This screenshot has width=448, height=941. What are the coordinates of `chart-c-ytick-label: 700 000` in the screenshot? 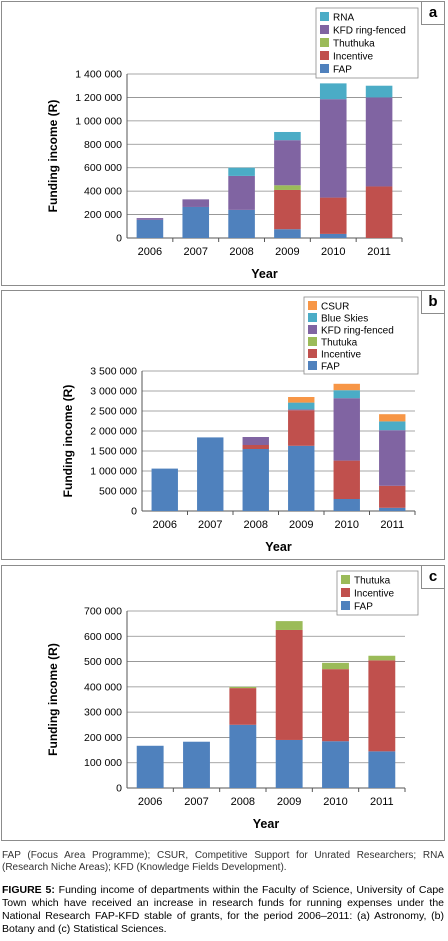 It's located at (103, 612).